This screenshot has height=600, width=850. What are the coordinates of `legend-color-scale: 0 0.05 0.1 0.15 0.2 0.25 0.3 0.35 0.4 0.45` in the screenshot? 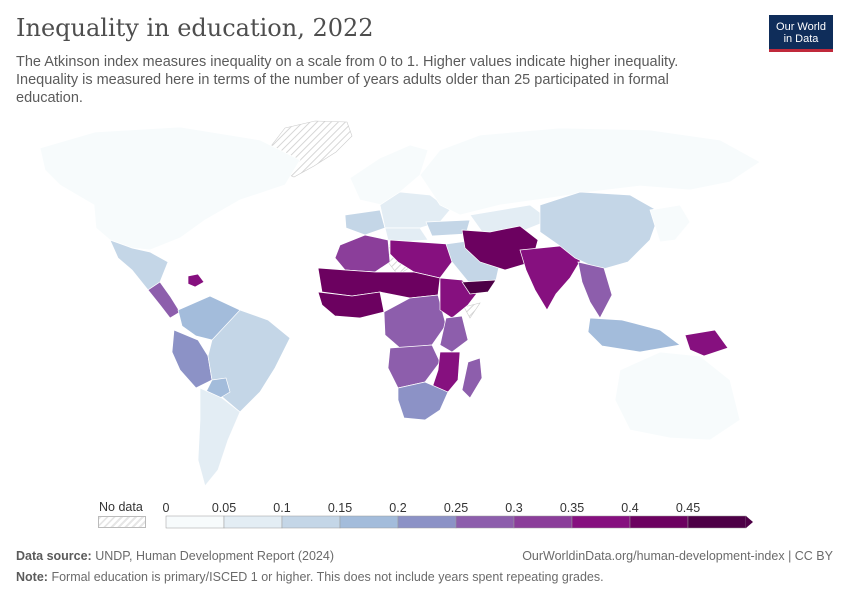 It's located at (458, 515).